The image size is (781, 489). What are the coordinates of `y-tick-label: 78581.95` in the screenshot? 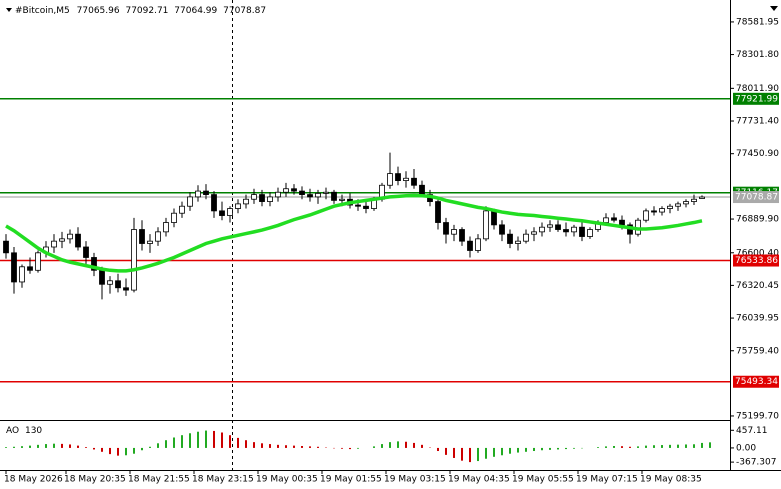 It's located at (757, 22).